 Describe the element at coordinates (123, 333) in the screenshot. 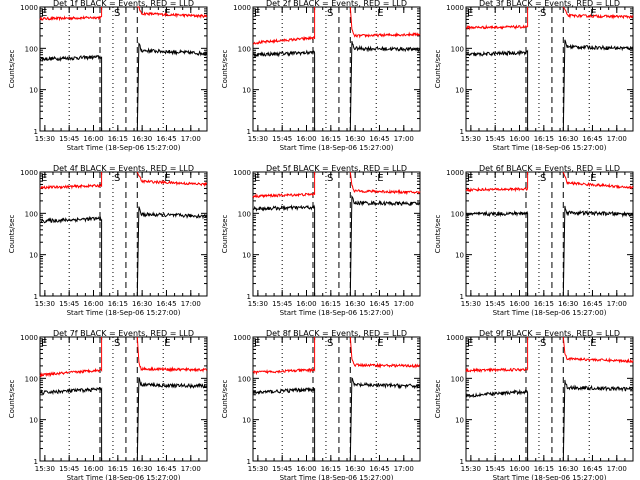

I see `panel-title: Det 7f BLACK = Events, RED = LLD` at that location.